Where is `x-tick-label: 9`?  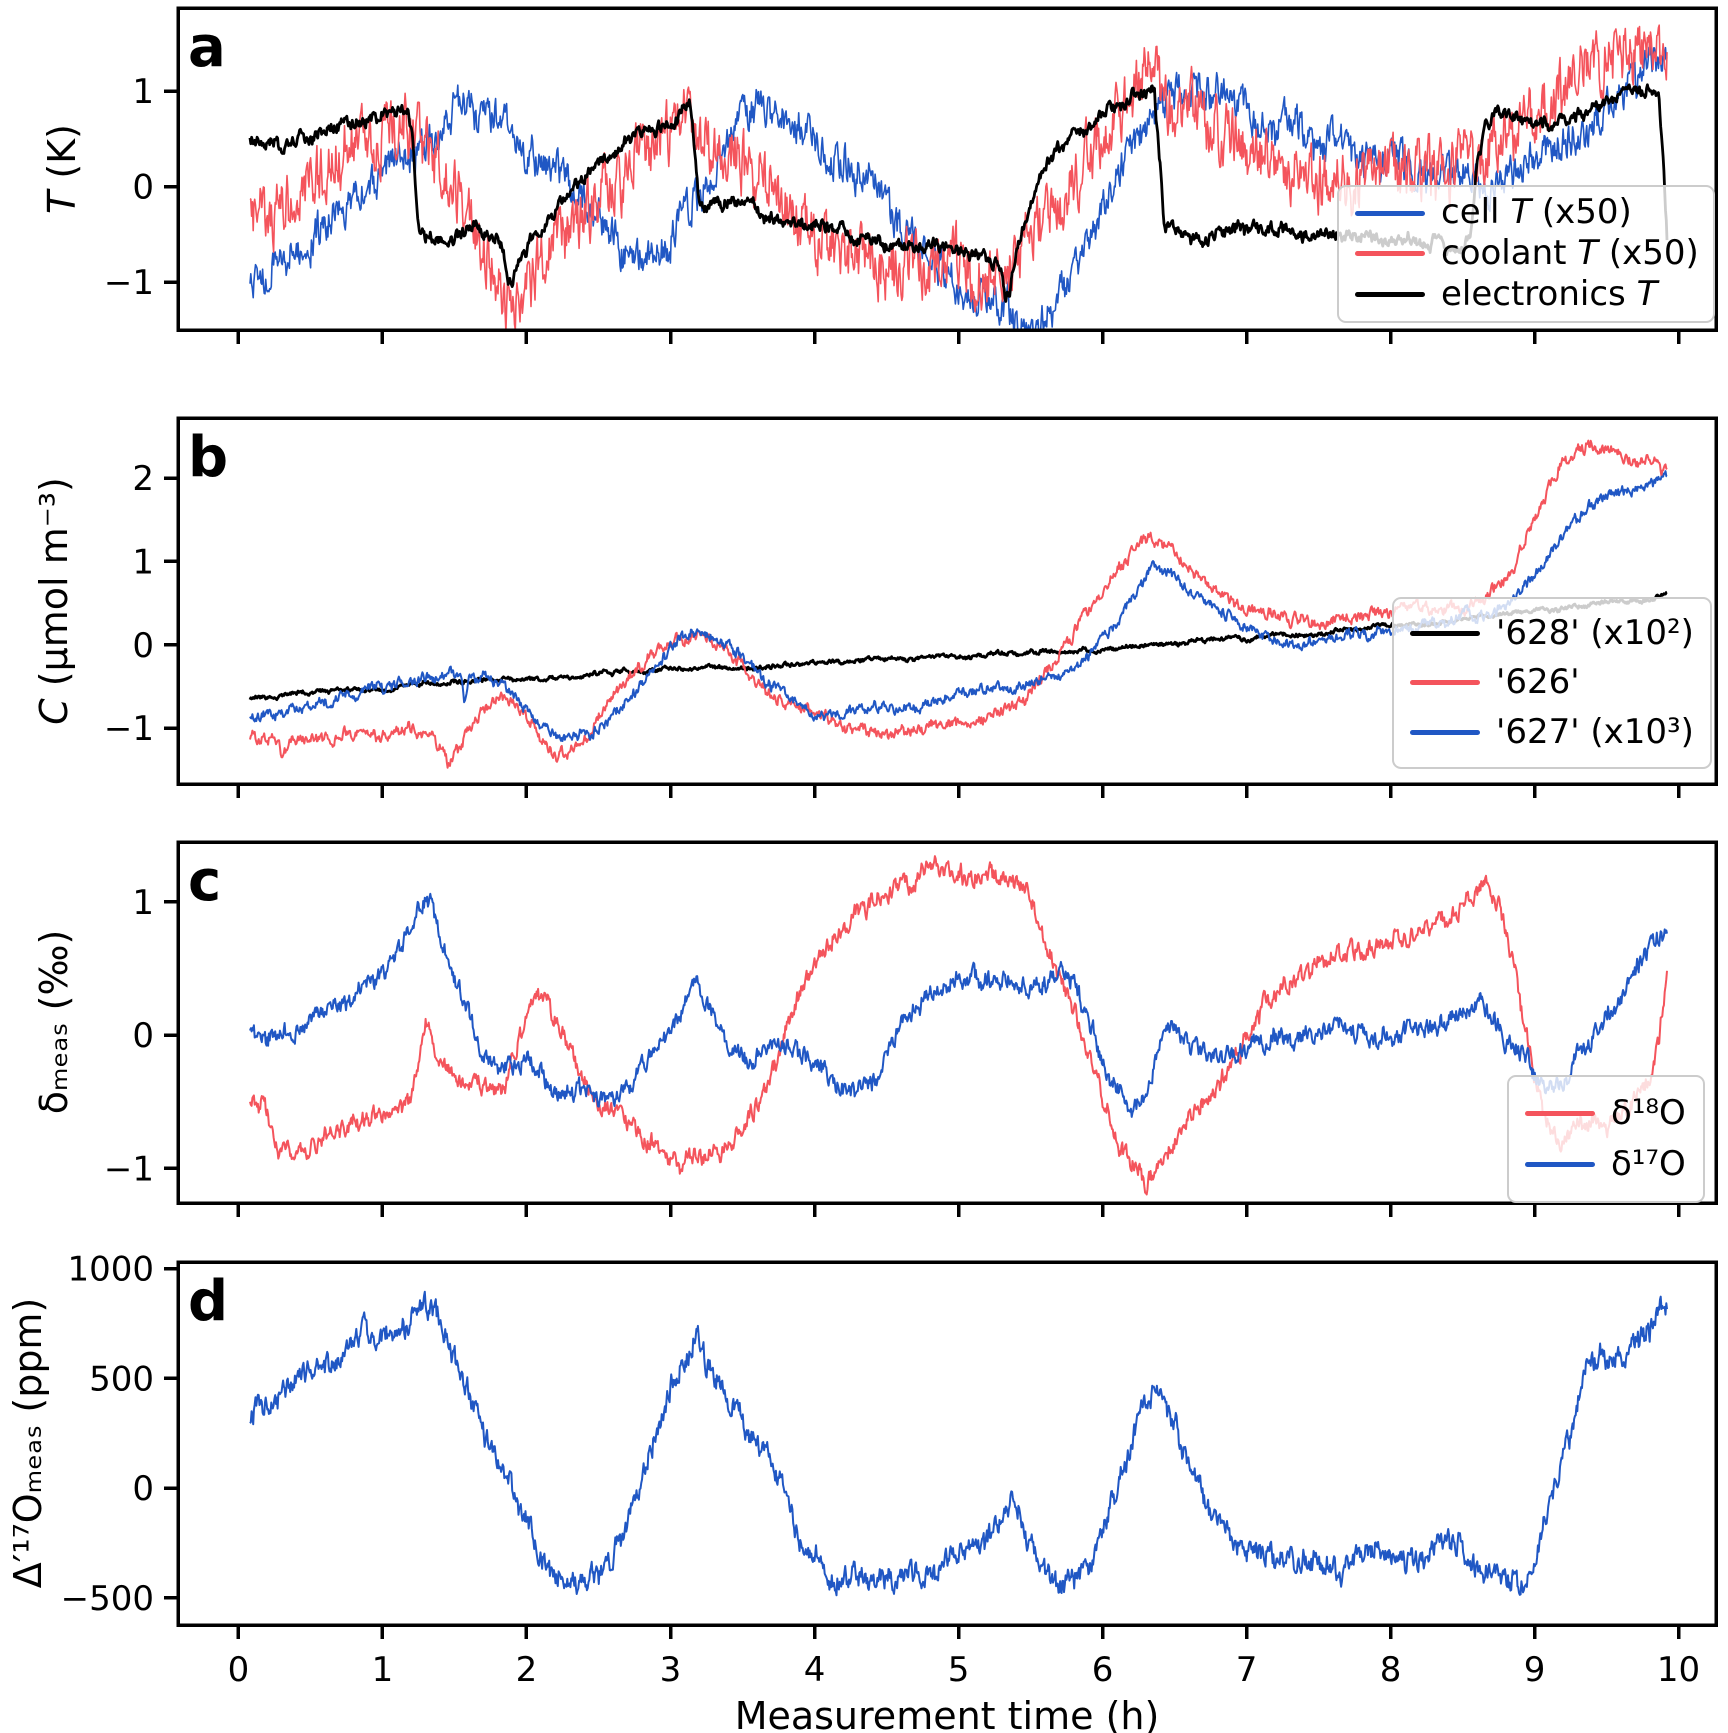 x-tick-label: 9 is located at coordinates (1535, 1670).